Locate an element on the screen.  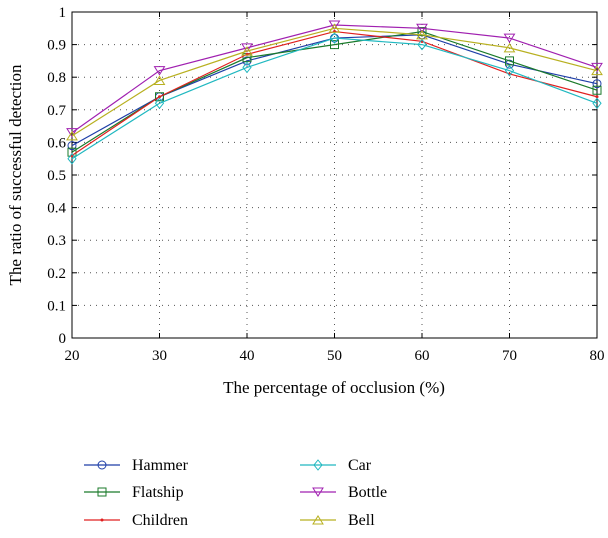
y-tick-label: 0.2 is located at coordinates (56, 274).